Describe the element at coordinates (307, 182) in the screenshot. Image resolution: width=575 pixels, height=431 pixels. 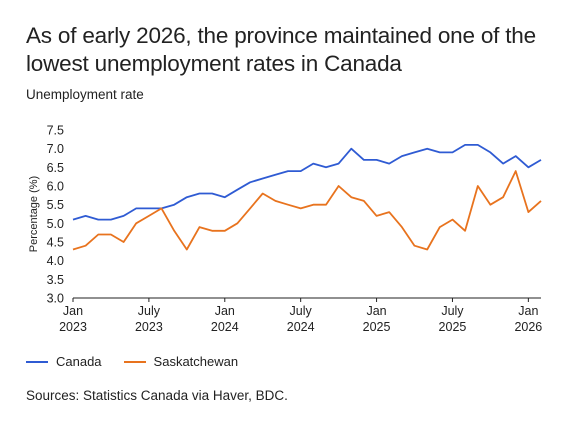
I see `series-line-canada` at that location.